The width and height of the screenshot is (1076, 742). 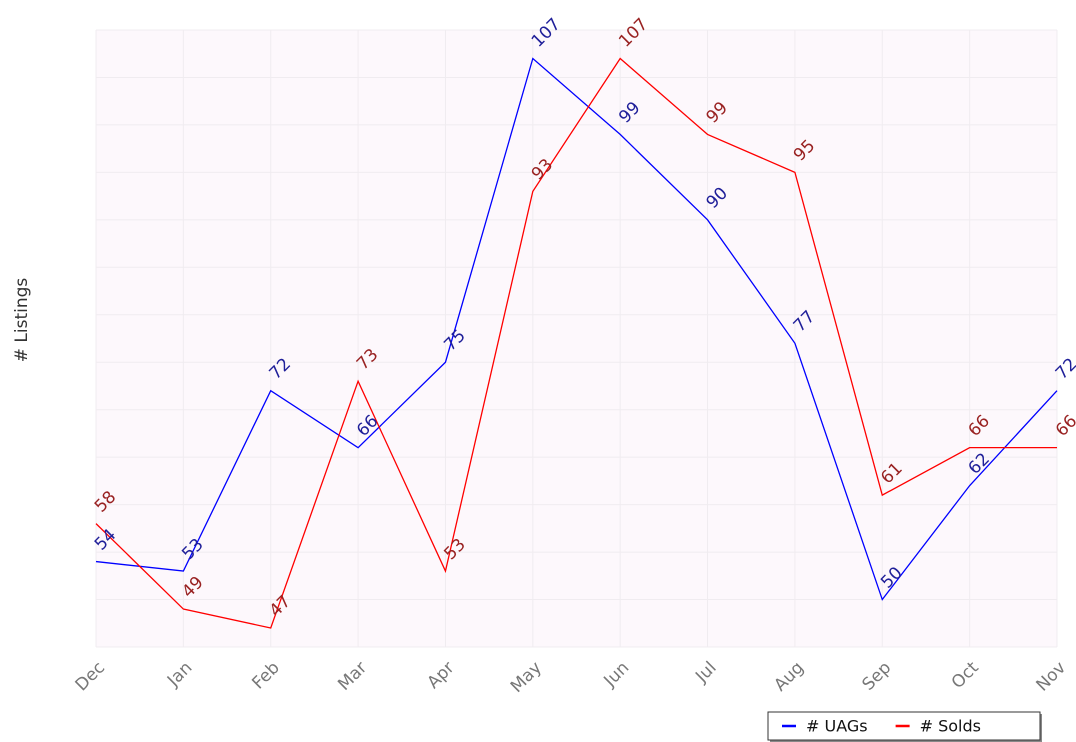 I want to click on x-tick-label: Oct, so click(x=965, y=675).